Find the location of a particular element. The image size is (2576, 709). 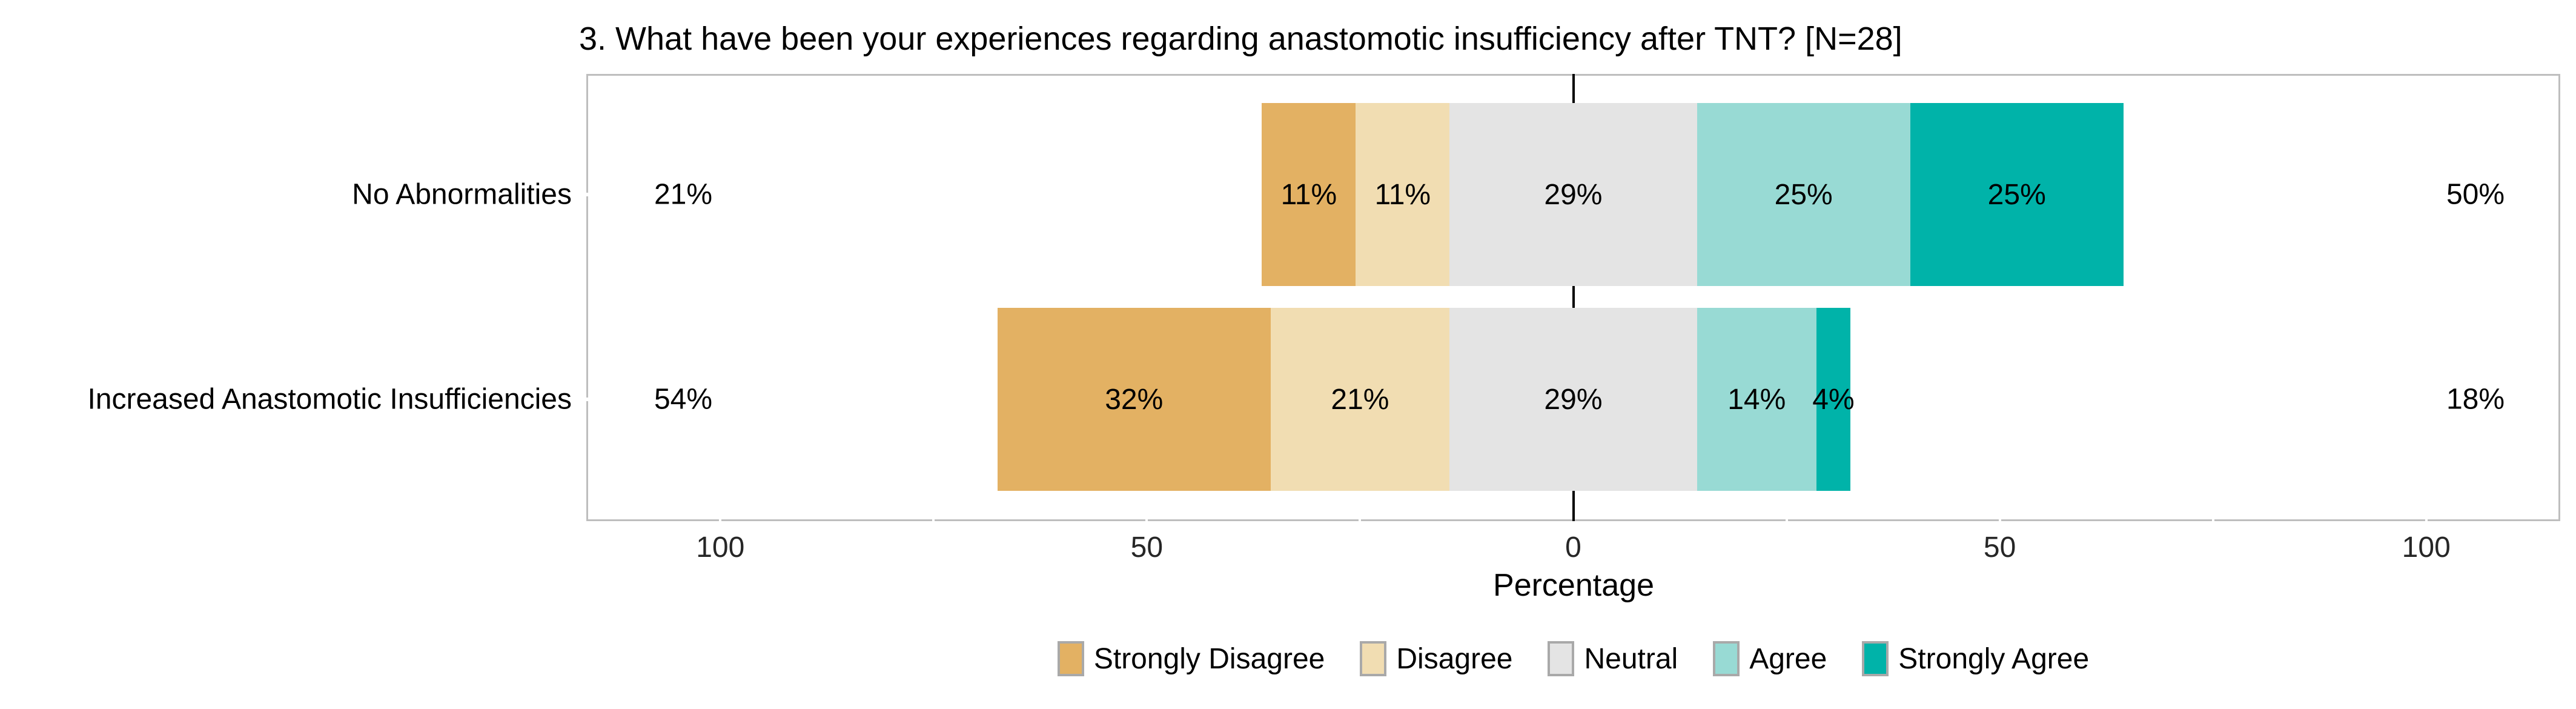

bar-segment-agree: 25% is located at coordinates (1803, 194).